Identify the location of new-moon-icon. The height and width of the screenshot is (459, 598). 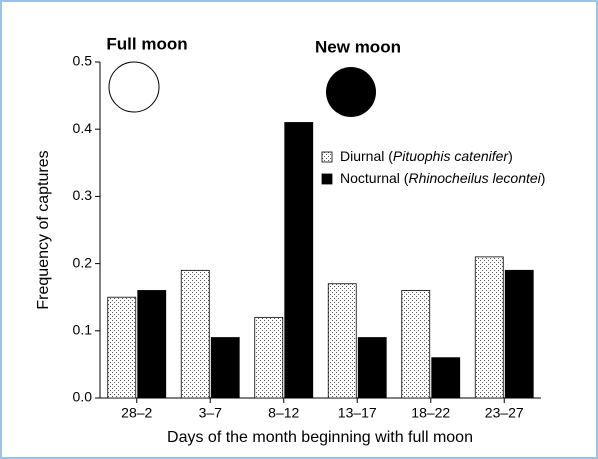
(351, 92).